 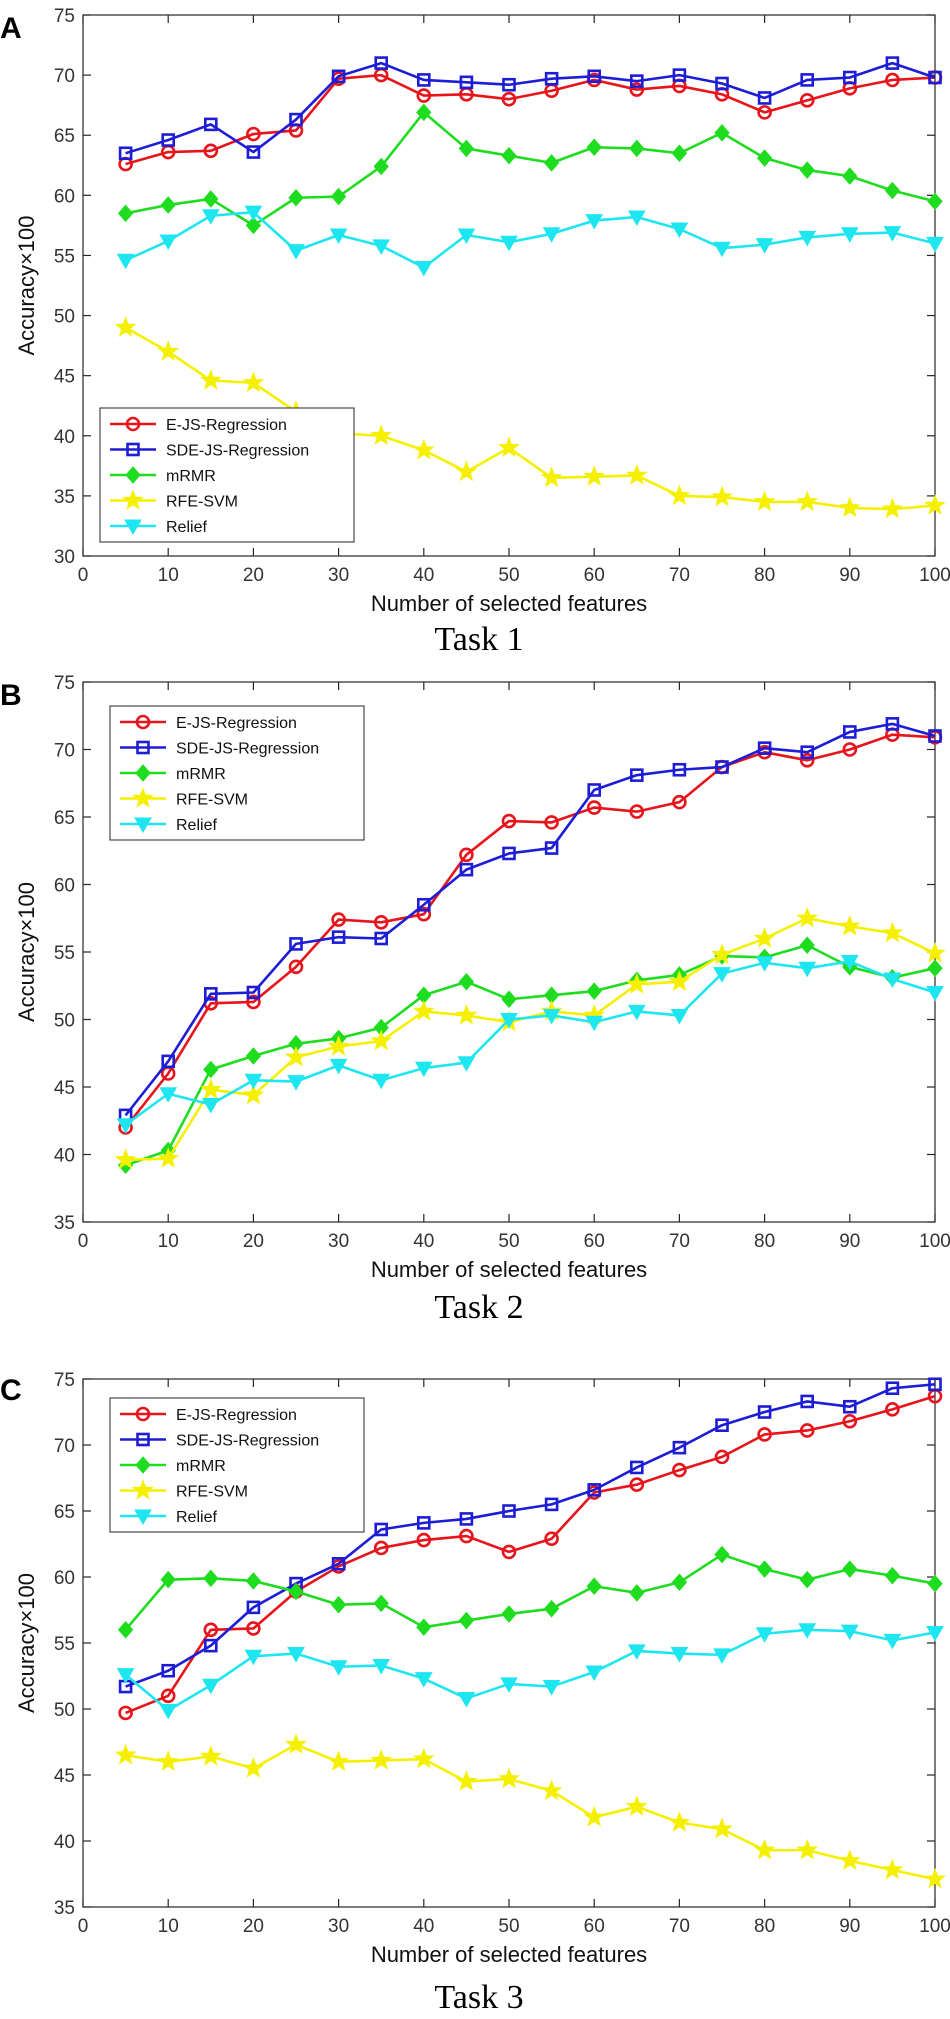 I want to click on x-tick-label: 0, so click(x=83, y=1241).